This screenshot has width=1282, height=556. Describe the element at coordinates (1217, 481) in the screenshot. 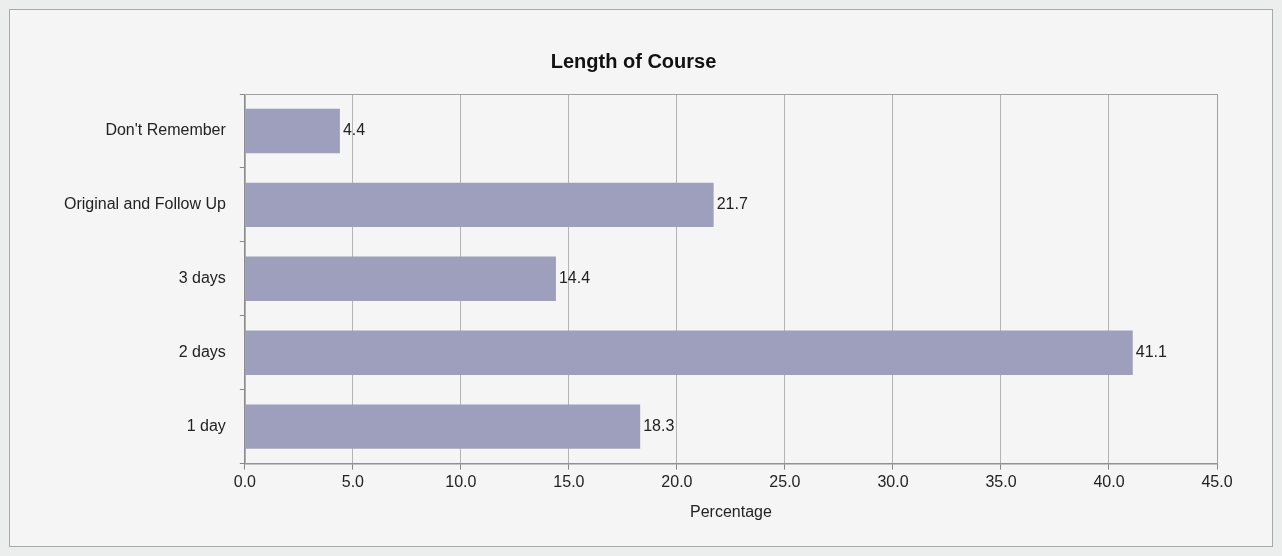

I see `x-tick-label: 45.0` at that location.